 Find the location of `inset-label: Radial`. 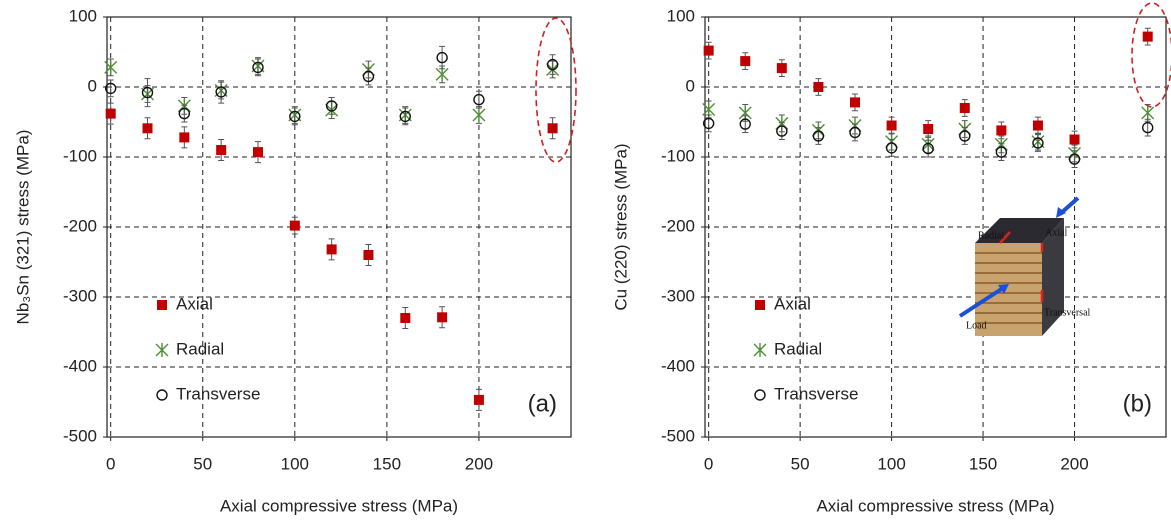

inset-label: Radial is located at coordinates (991, 235).